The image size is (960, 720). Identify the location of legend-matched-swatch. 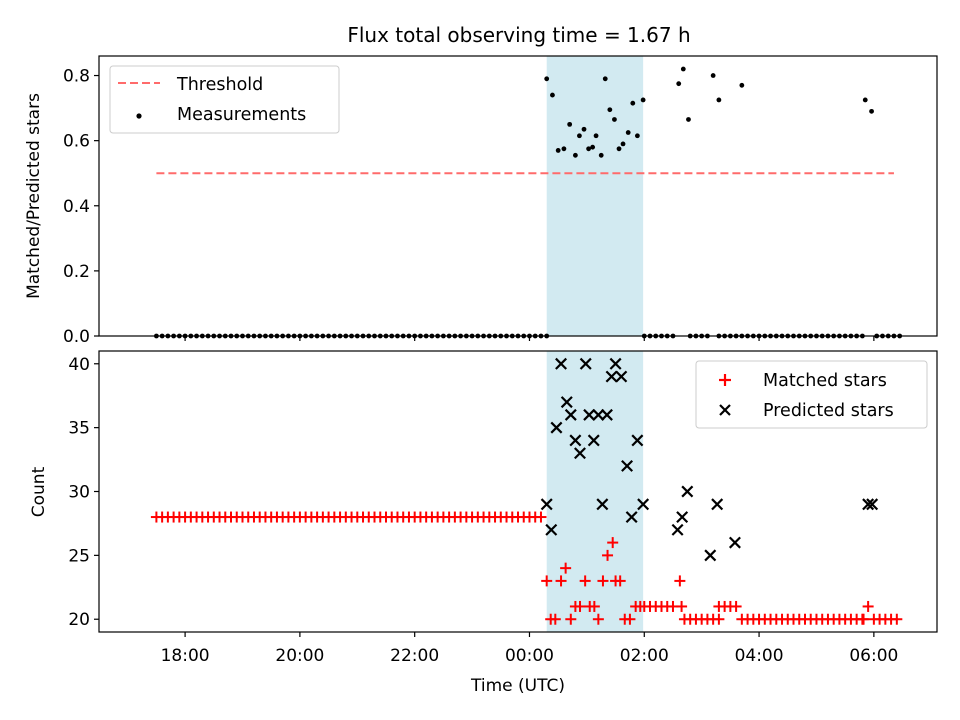
(725, 380).